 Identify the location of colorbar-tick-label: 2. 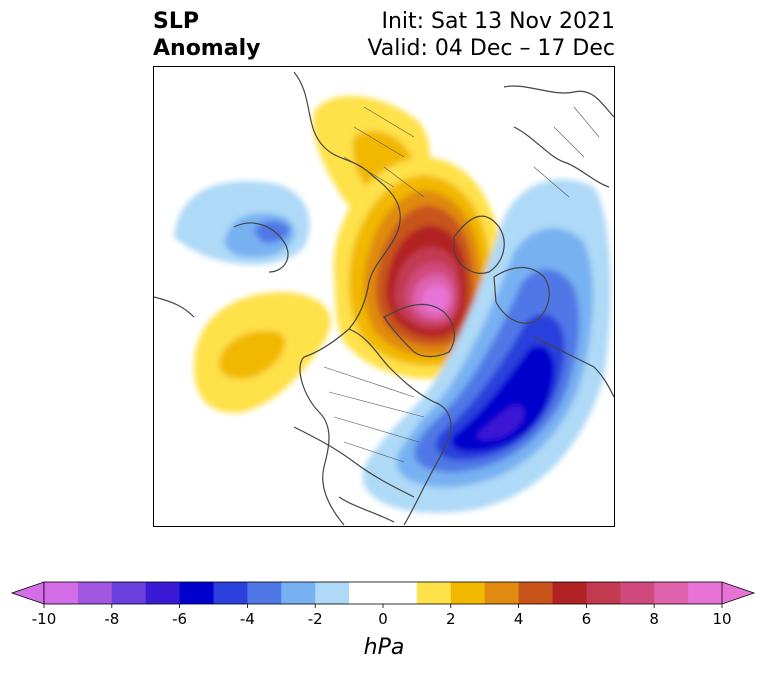
(451, 619).